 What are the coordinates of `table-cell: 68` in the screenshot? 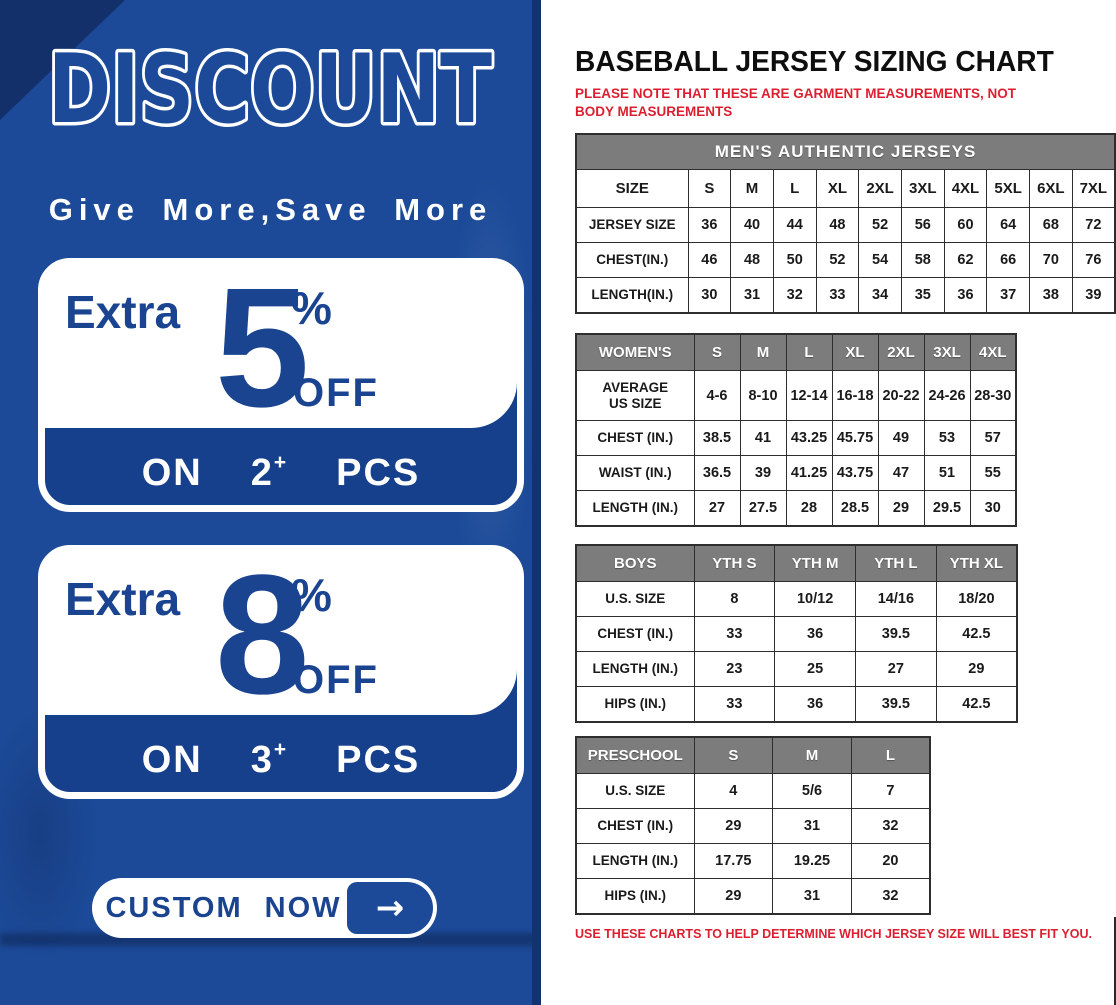 It's located at (1051, 225).